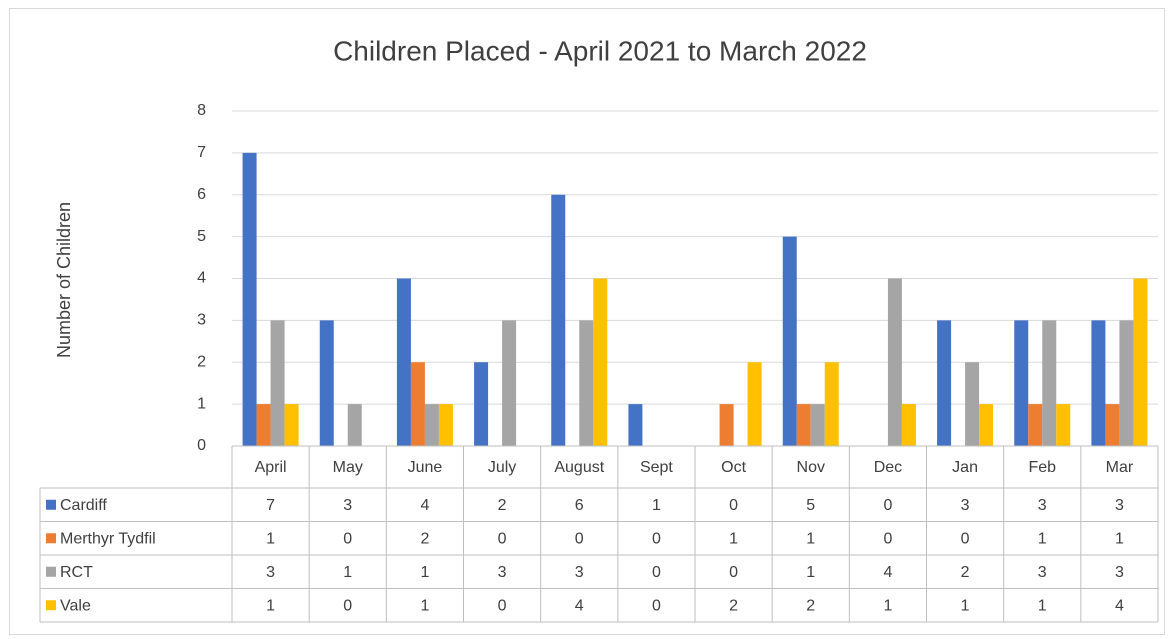 The image size is (1173, 639). What do you see at coordinates (76, 572) in the screenshot?
I see `legend-label: RCT` at bounding box center [76, 572].